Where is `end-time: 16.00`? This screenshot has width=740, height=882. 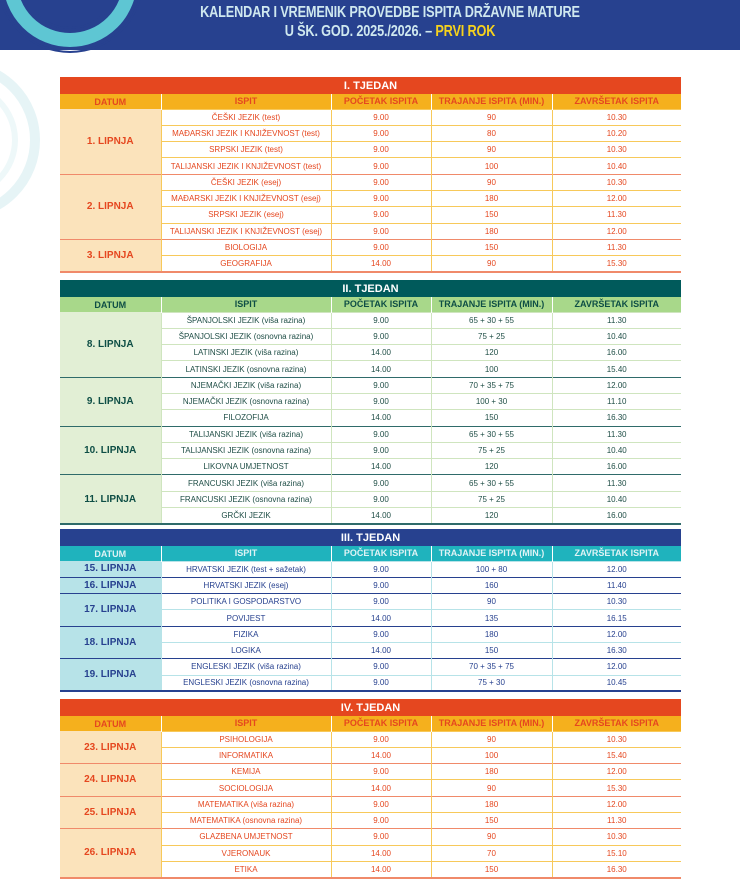 end-time: 16.00 is located at coordinates (616, 352).